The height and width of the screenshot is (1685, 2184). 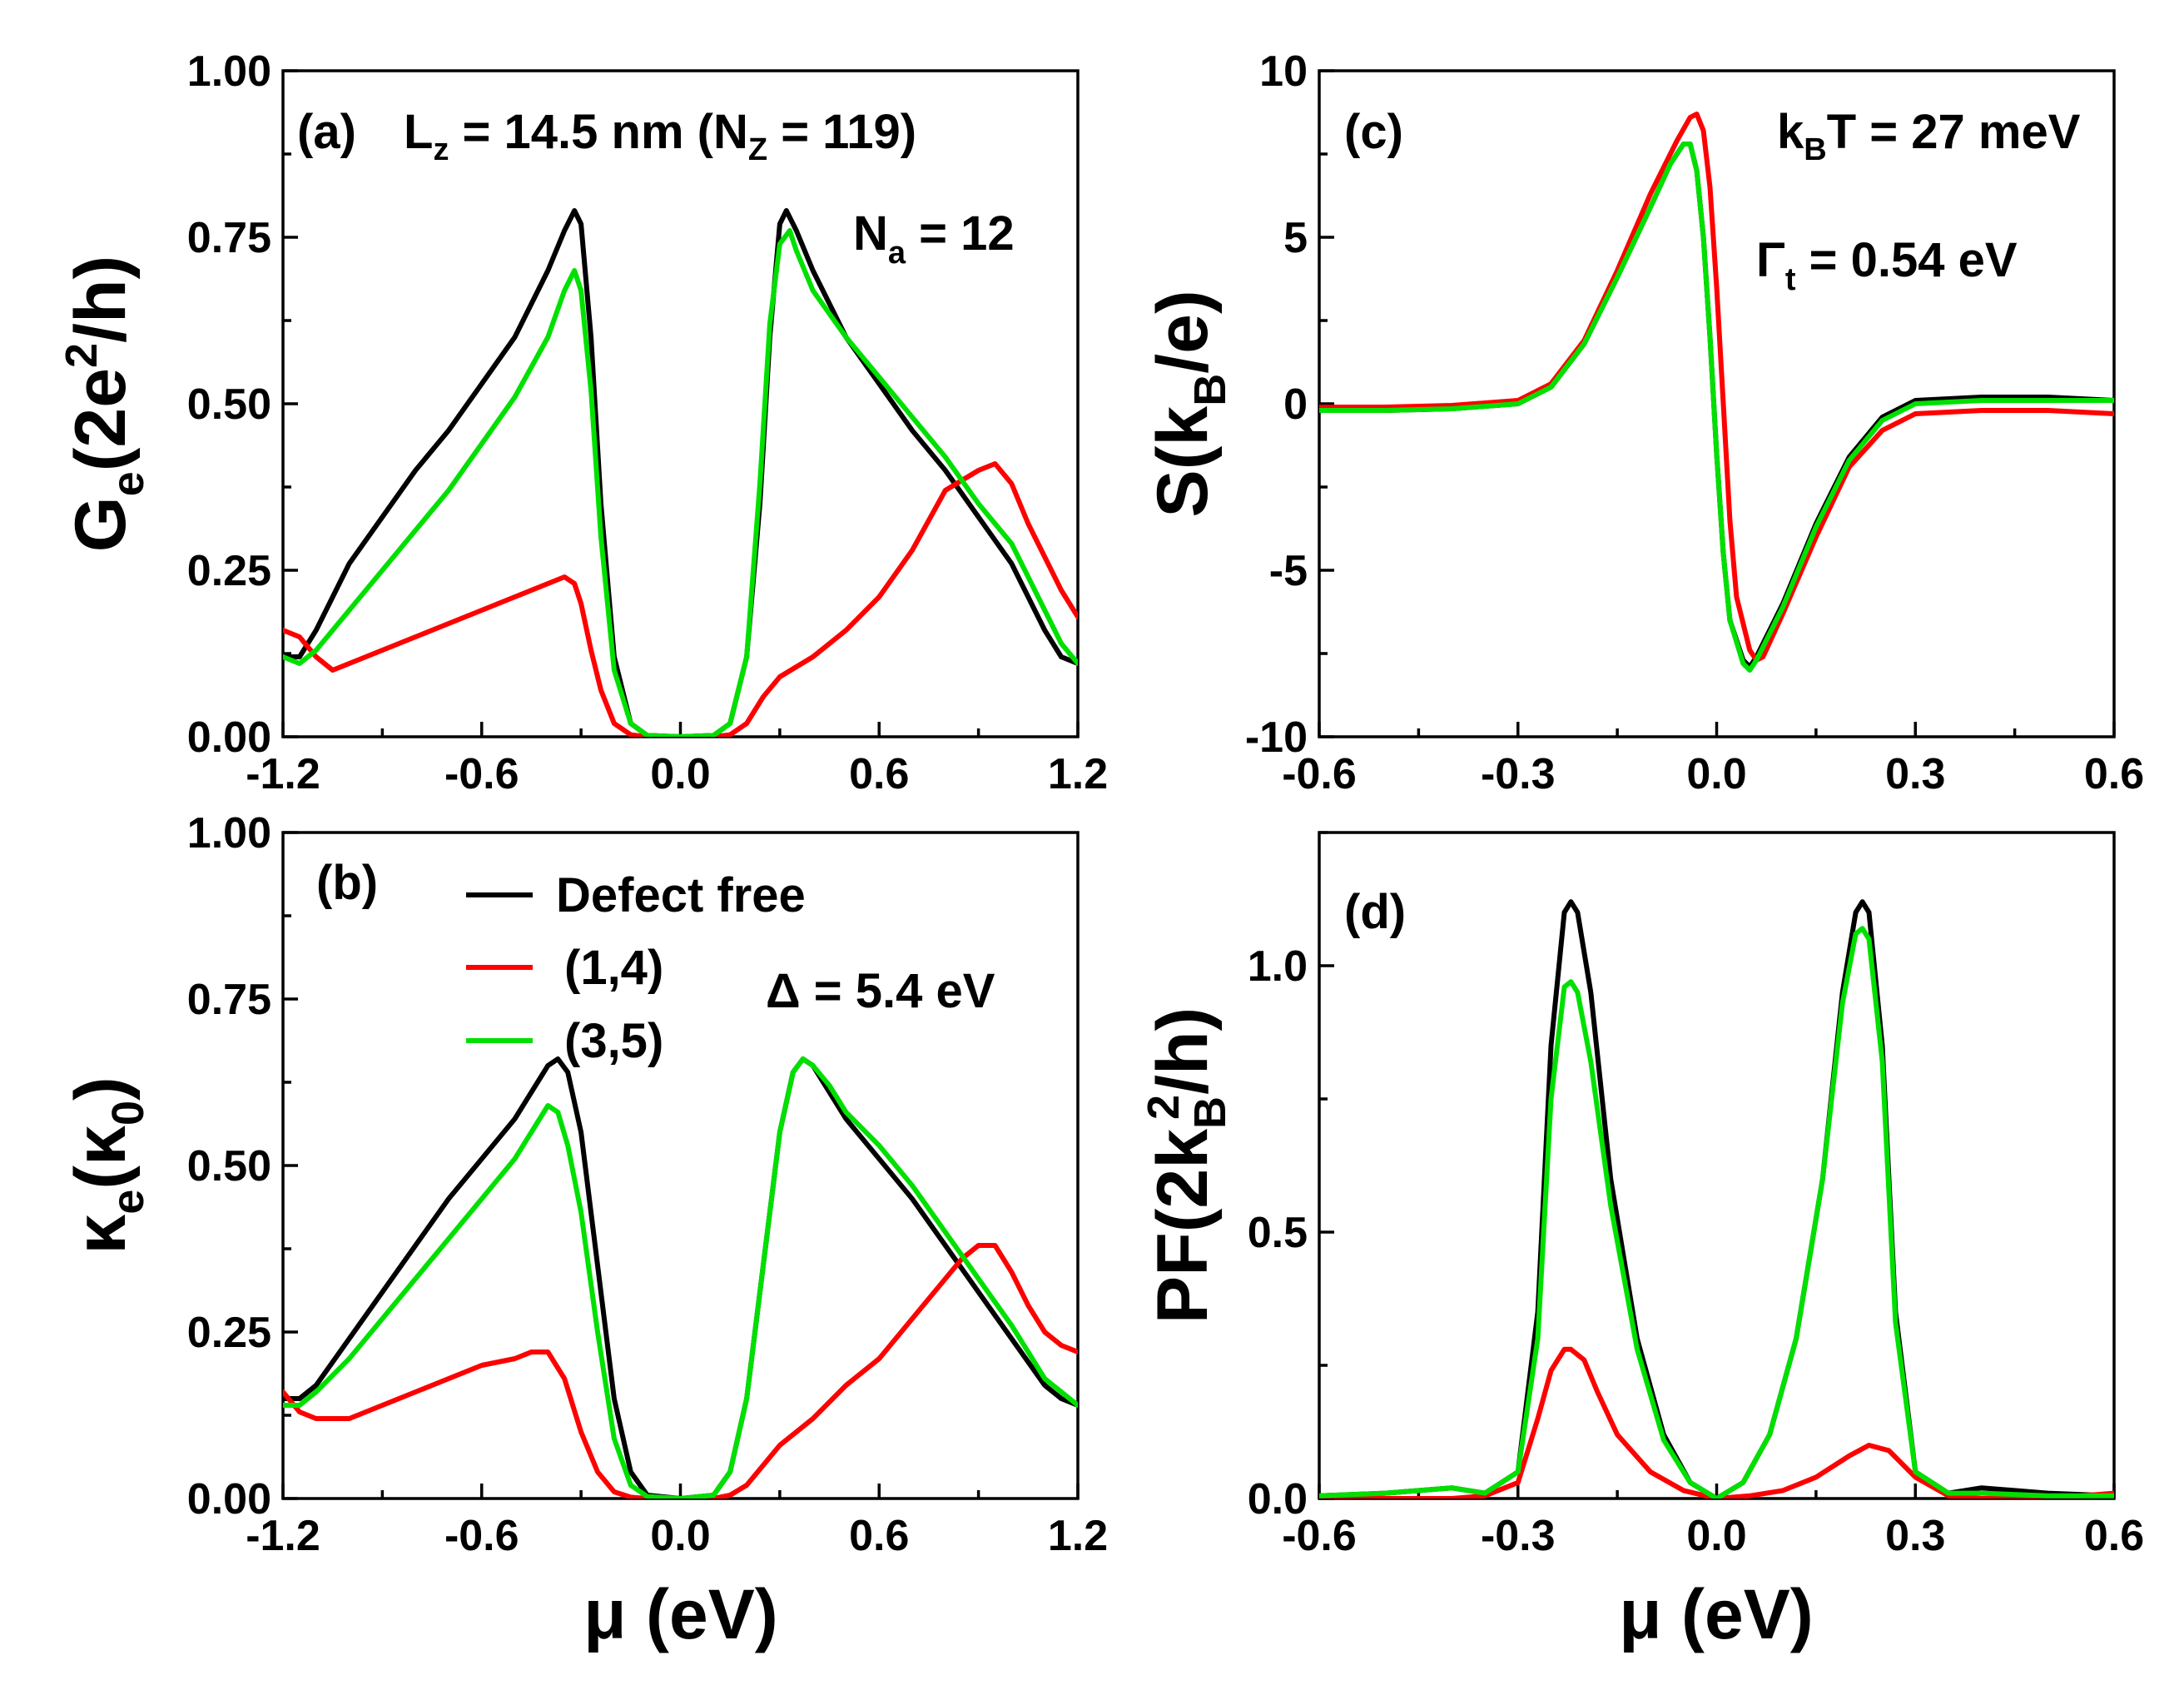 I want to click on panel-c-kbt-annotation: kBT = 27 meV, so click(x=1929, y=136).